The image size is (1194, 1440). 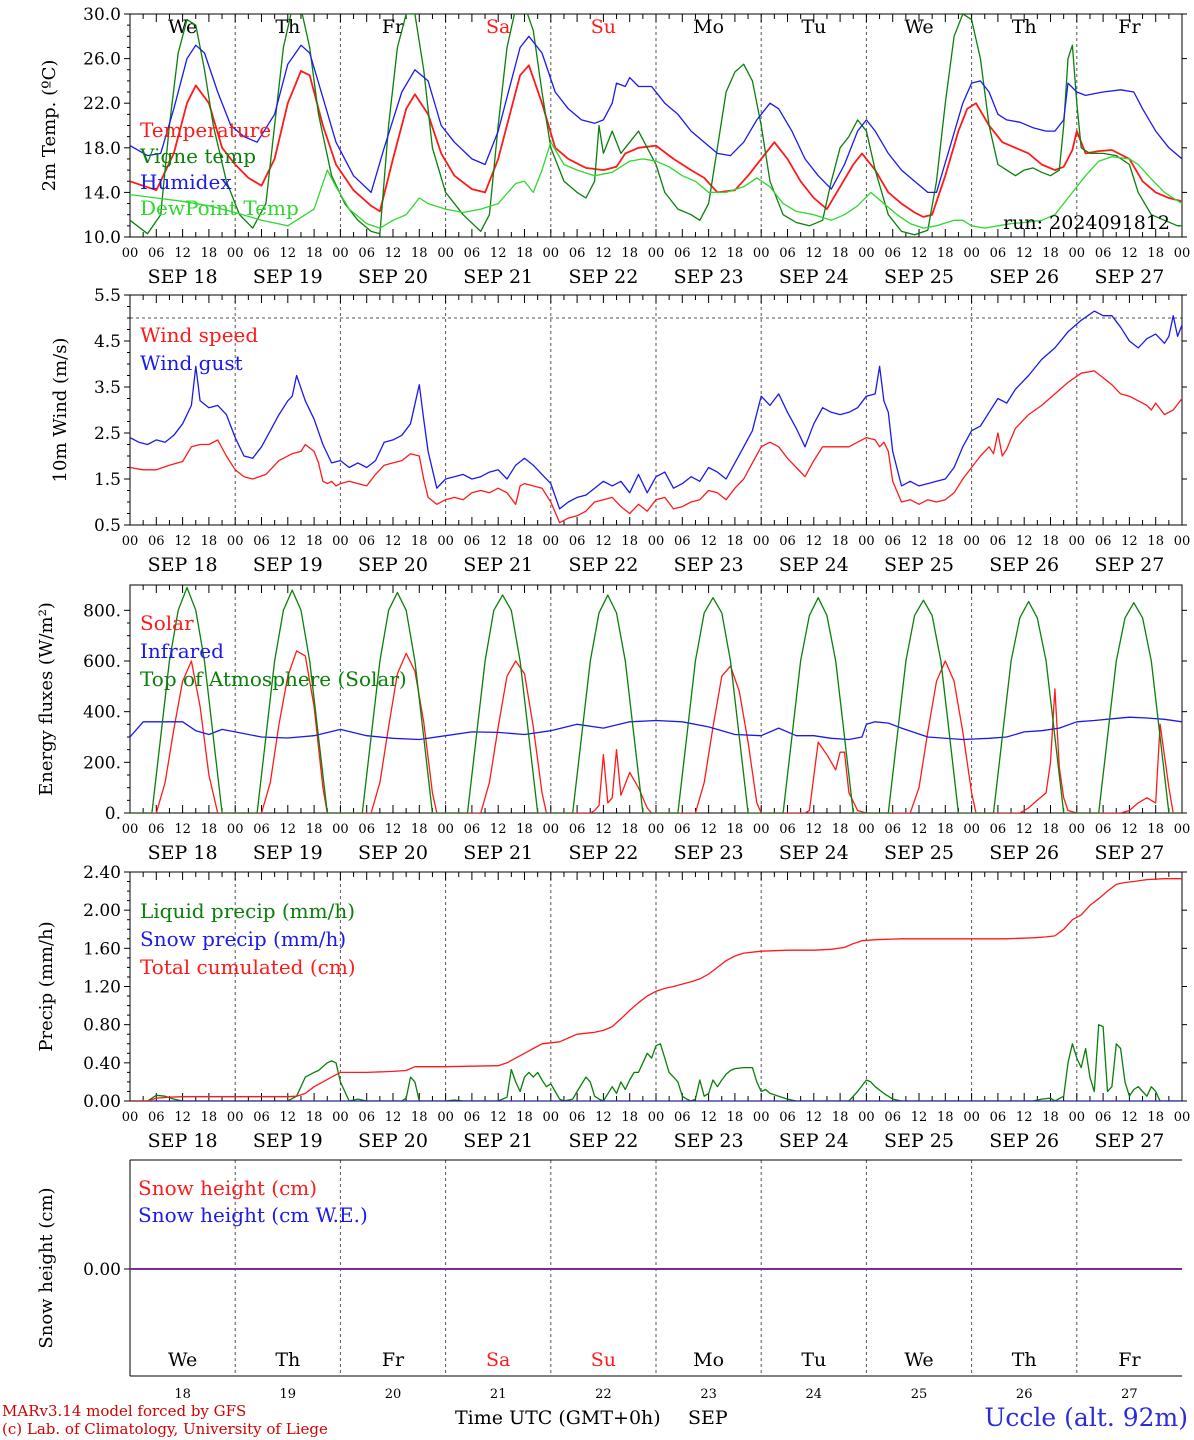 I want to click on legend-entry: Temperature, so click(x=205, y=130).